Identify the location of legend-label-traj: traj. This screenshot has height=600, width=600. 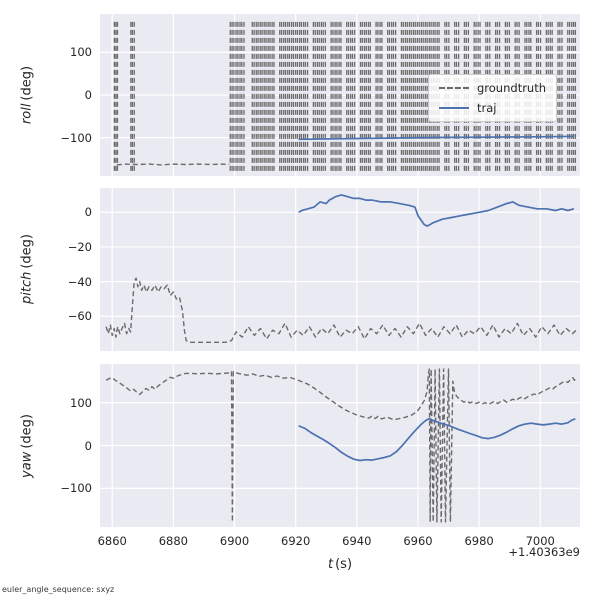
(487, 108).